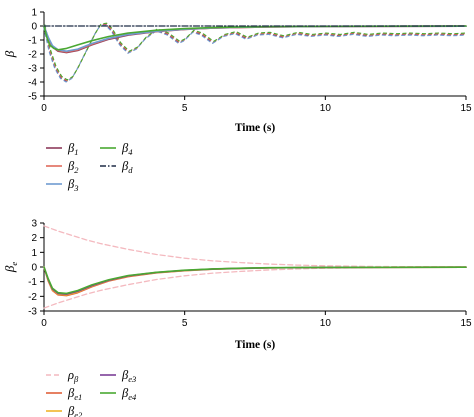 This screenshot has width=474, height=417. What do you see at coordinates (116, 167) in the screenshot?
I see `legend-item: βd` at bounding box center [116, 167].